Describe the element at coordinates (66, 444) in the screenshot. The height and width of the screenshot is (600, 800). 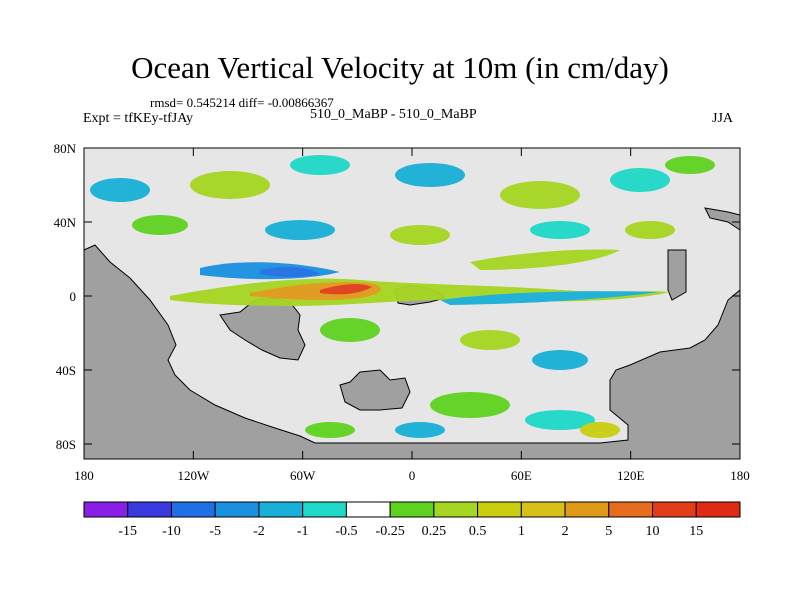
I see `y-tick-label: 80S` at that location.